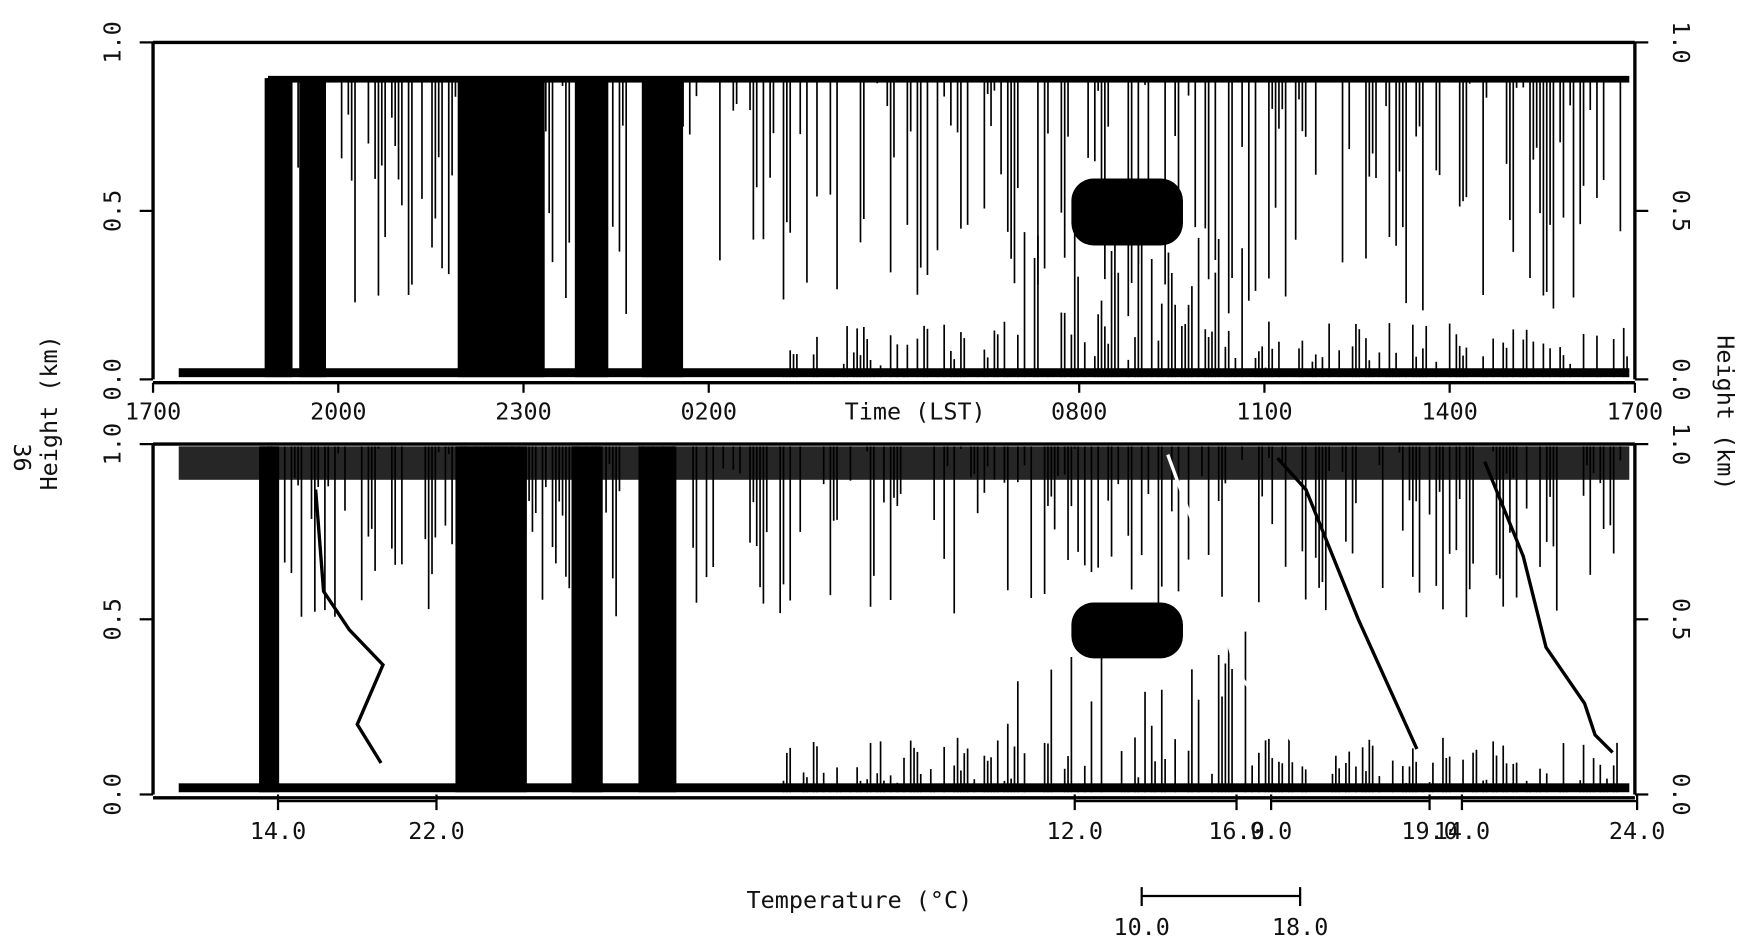 The height and width of the screenshot is (944, 1750). What do you see at coordinates (1637, 831) in the screenshot?
I see `profile-tick-label: 24.0` at bounding box center [1637, 831].